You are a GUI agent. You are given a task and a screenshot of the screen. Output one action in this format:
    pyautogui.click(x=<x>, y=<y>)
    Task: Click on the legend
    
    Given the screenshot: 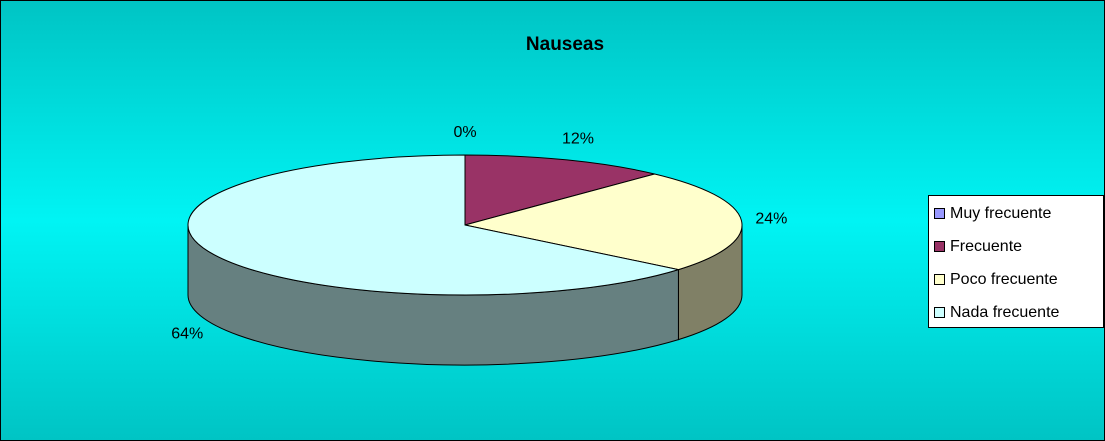 What is the action you would take?
    pyautogui.click(x=1016, y=261)
    